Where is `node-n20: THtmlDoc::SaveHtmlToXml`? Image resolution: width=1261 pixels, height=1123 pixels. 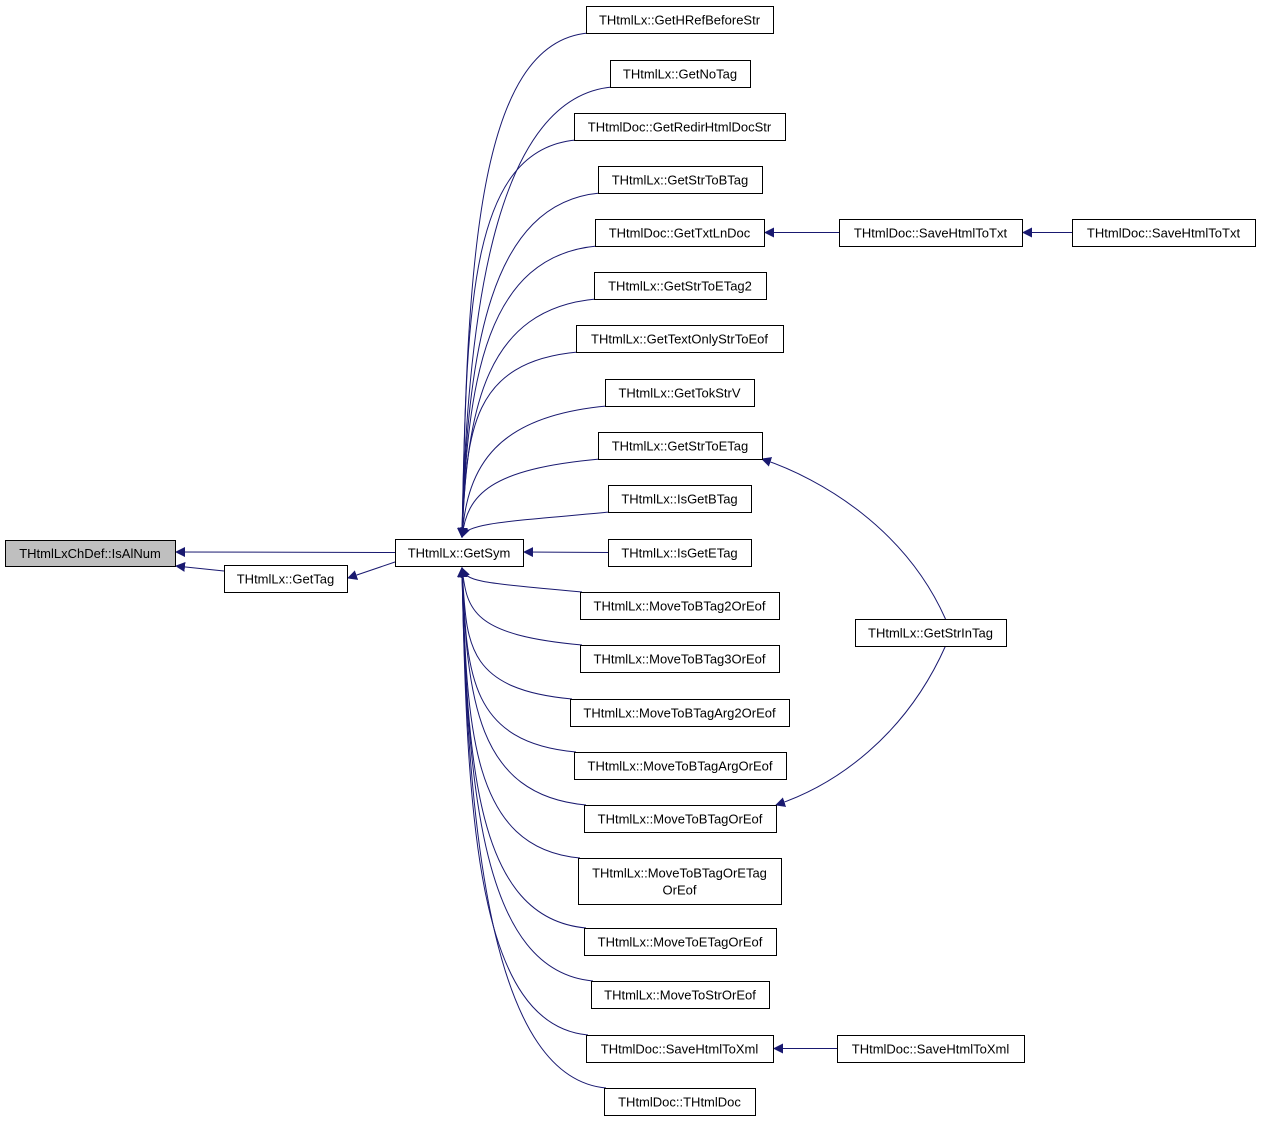 node-n20: THtmlDoc::SaveHtmlToXml is located at coordinates (680, 1049).